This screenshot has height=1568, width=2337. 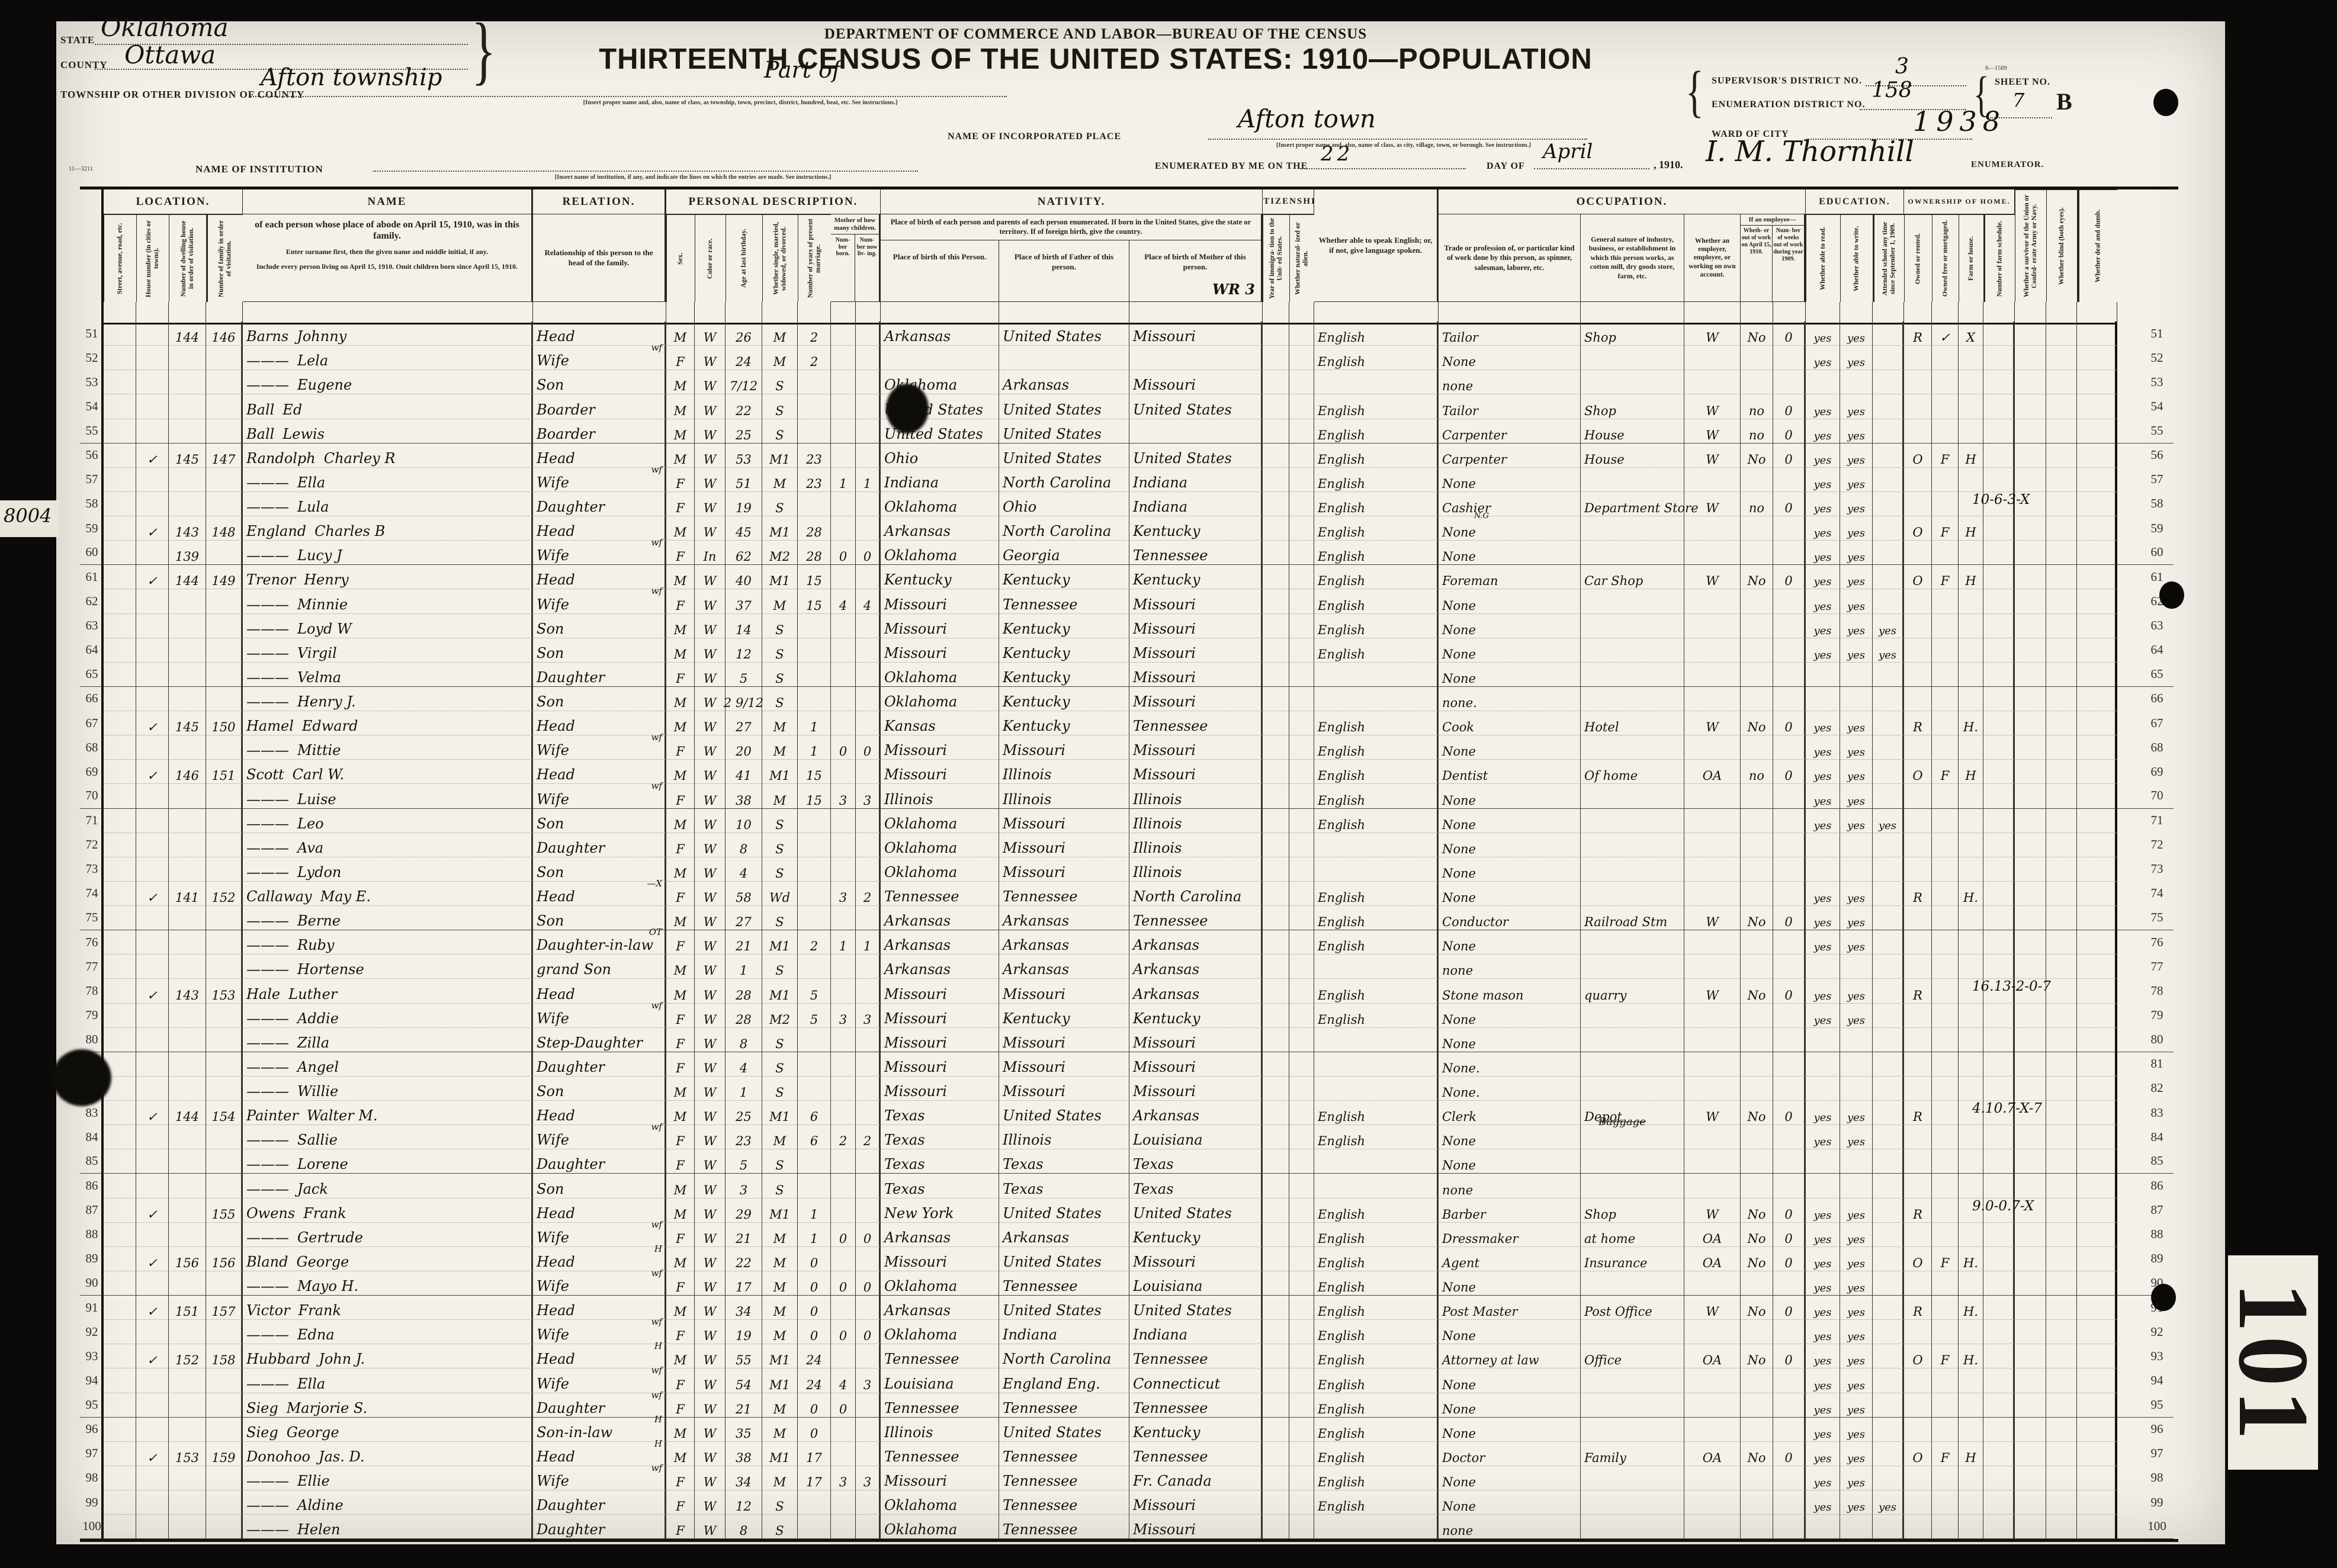 I want to click on cell-years-married: 5, so click(x=814, y=991).